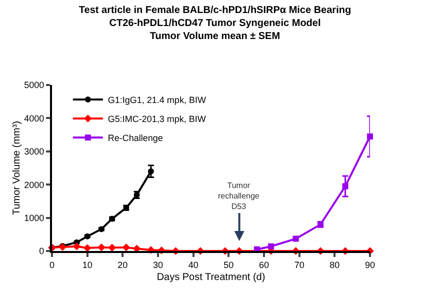 The image size is (430, 293). Describe the element at coordinates (17, 168) in the screenshot. I see `y-axis-title: Tumor Volume (mm³)` at that location.